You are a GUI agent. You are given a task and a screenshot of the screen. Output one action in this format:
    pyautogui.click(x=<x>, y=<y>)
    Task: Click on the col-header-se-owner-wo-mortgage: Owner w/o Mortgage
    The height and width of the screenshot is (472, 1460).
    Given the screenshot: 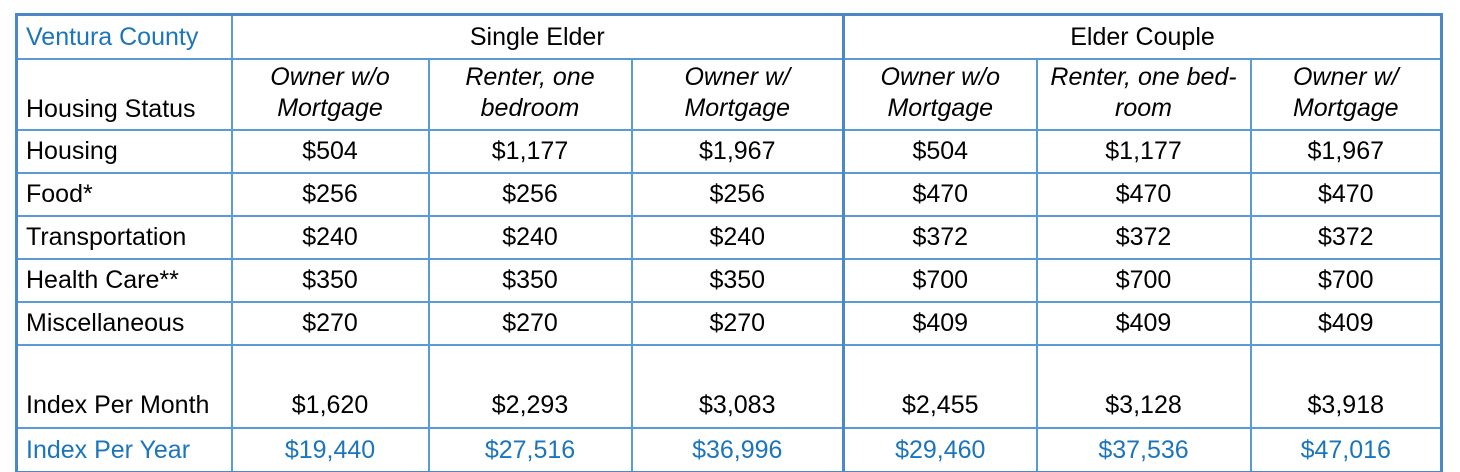 What is the action you would take?
    pyautogui.click(x=330, y=94)
    